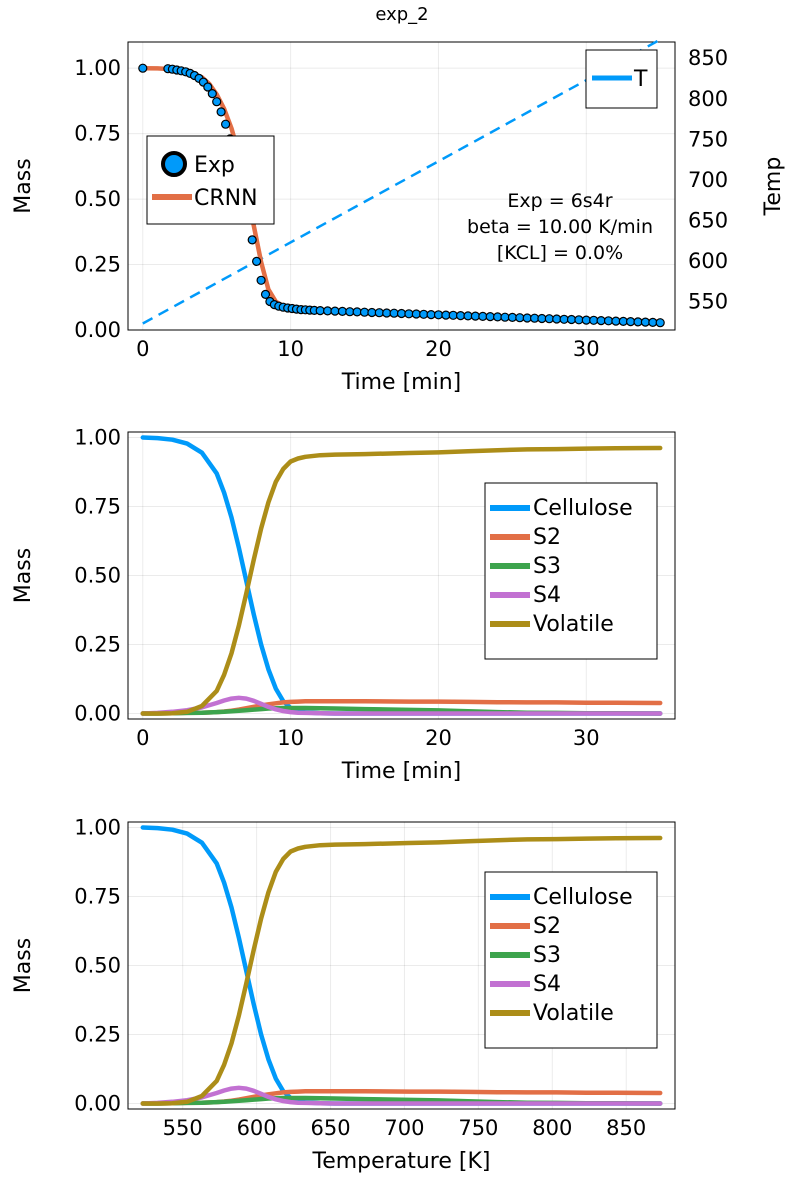 The image size is (799, 1200). I want to click on legend-label: T, so click(640, 79).